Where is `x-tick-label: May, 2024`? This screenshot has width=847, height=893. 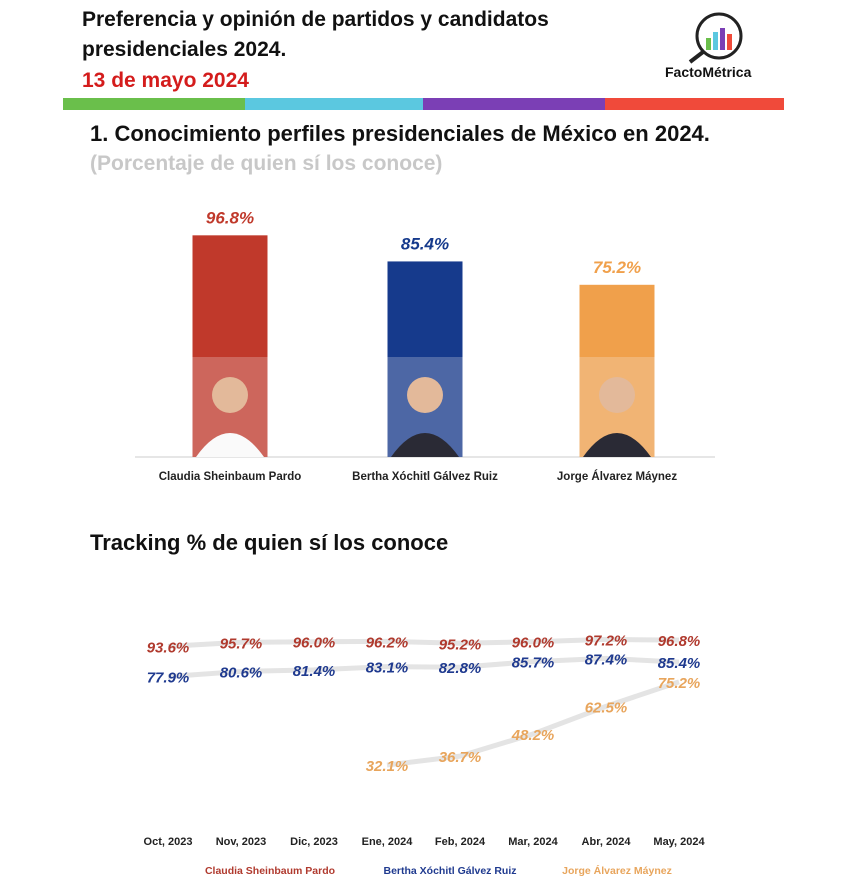
x-tick-label: May, 2024 is located at coordinates (679, 842).